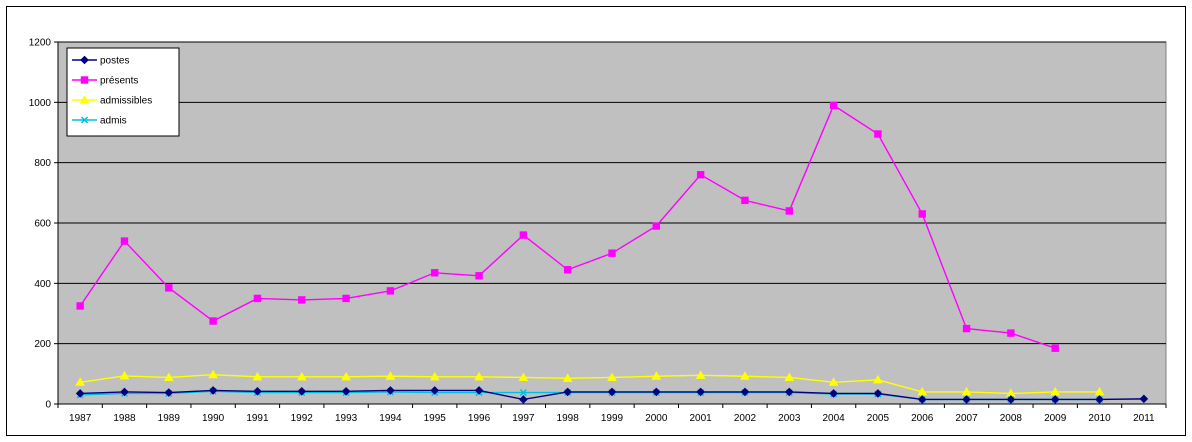 This screenshot has width=1192, height=442. What do you see at coordinates (302, 418) in the screenshot?
I see `x-tick-label: 1992` at bounding box center [302, 418].